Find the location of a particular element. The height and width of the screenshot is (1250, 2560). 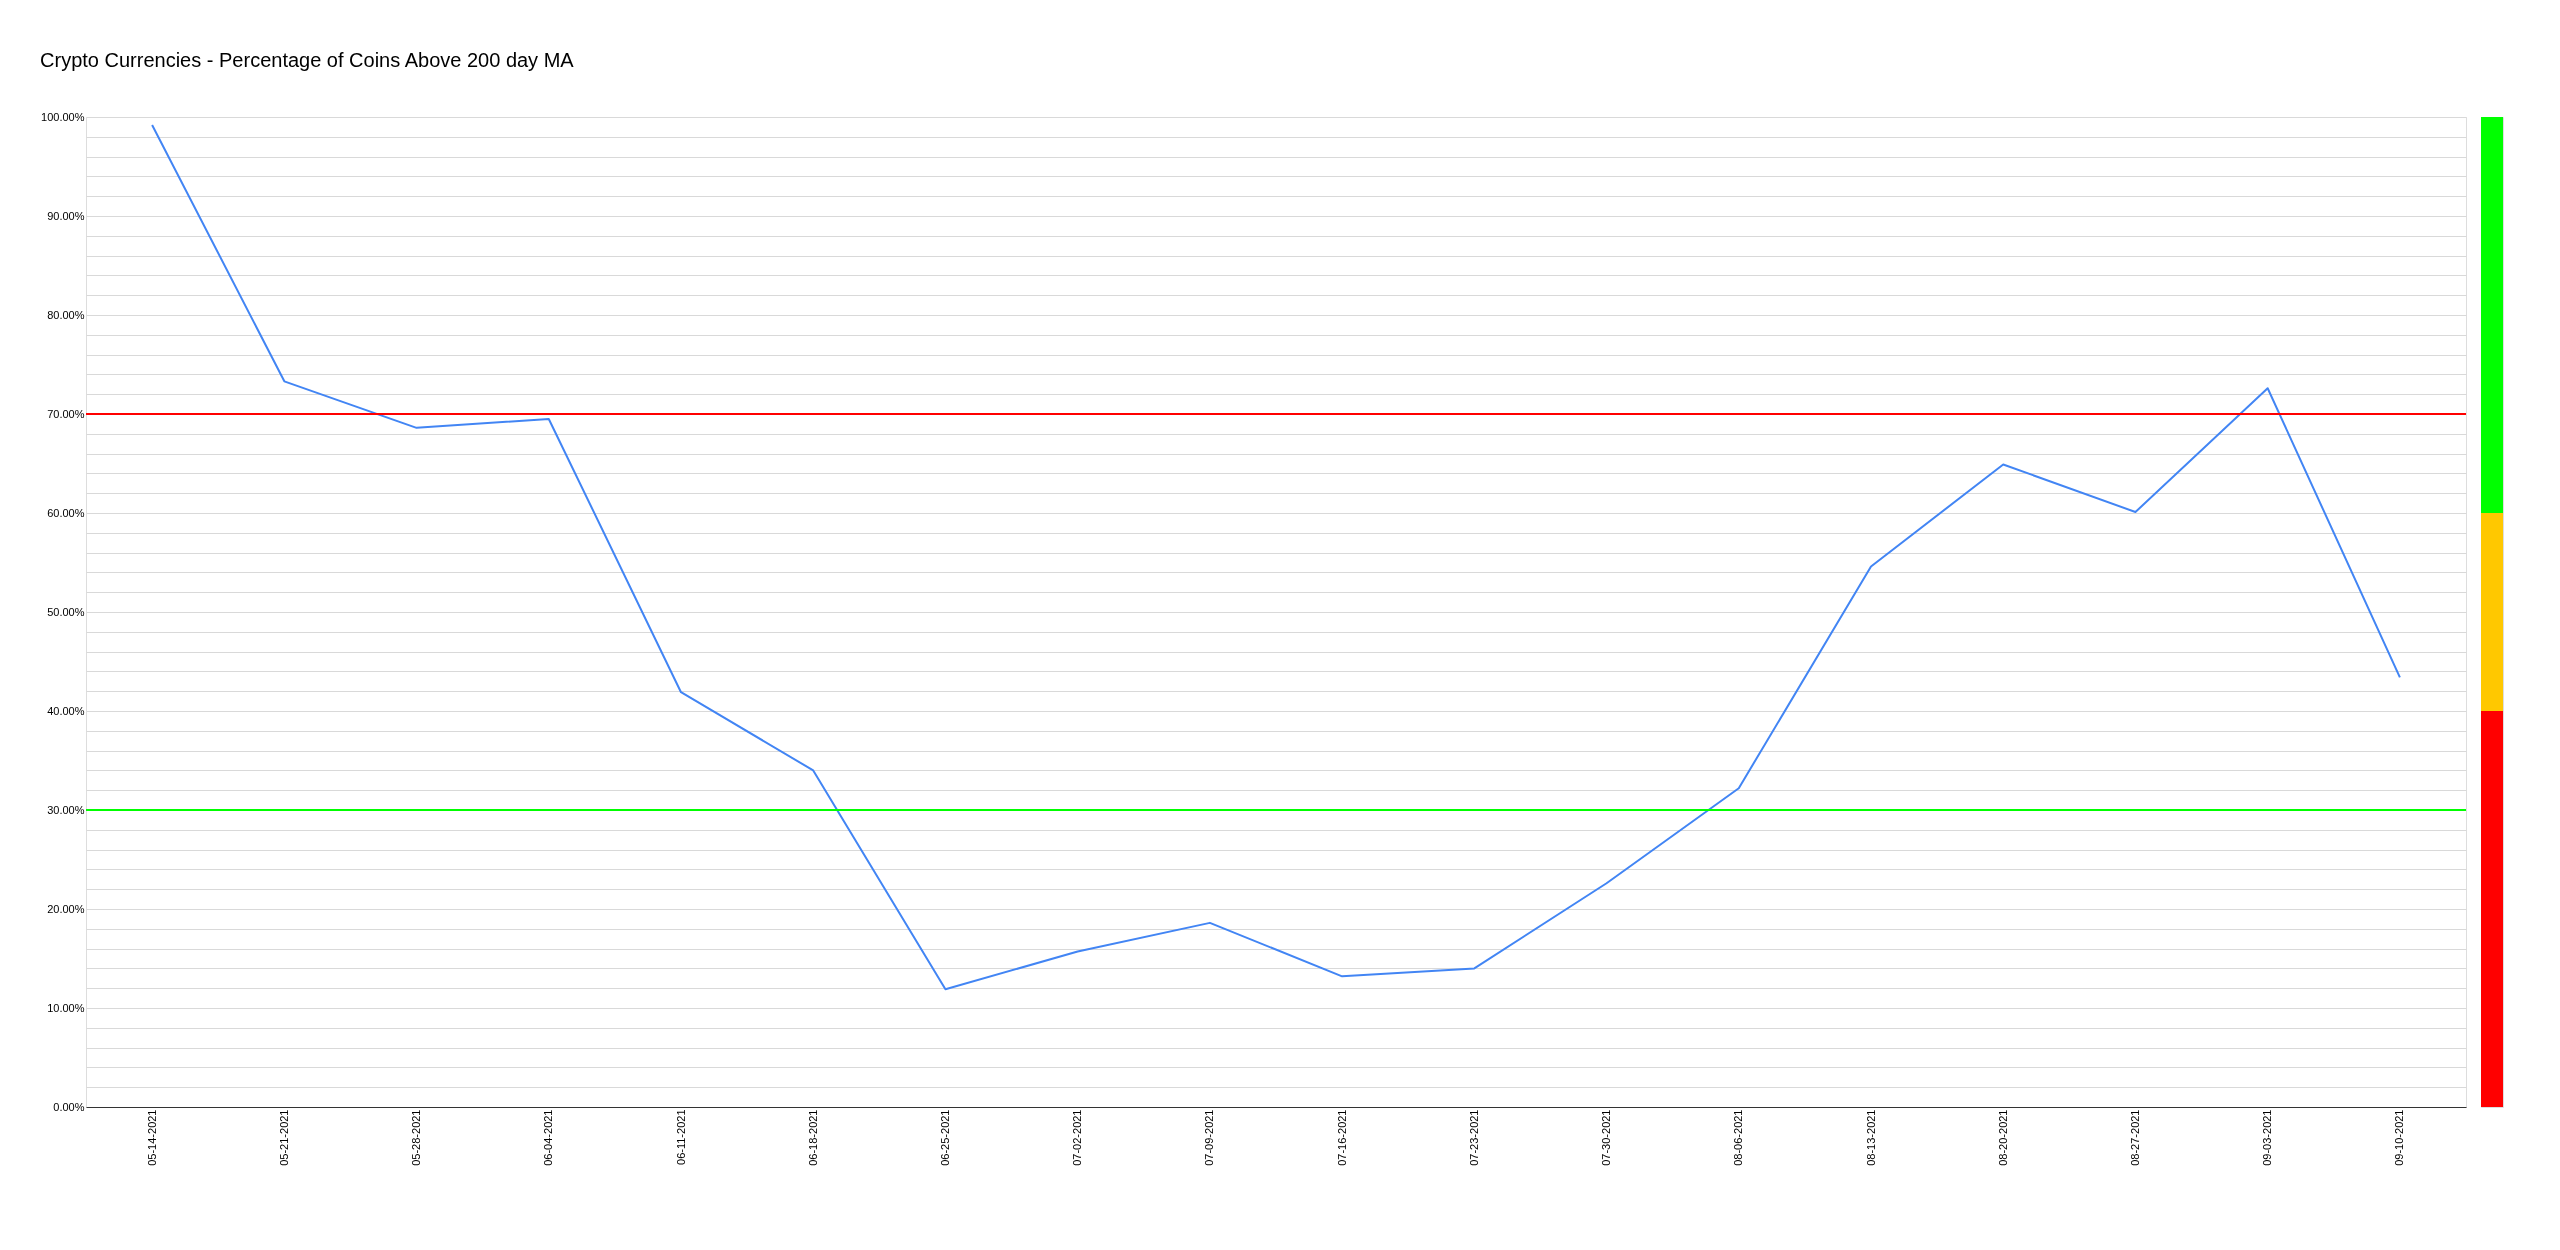

x-tick-label: 06-11-2021 is located at coordinates (680, 1137).